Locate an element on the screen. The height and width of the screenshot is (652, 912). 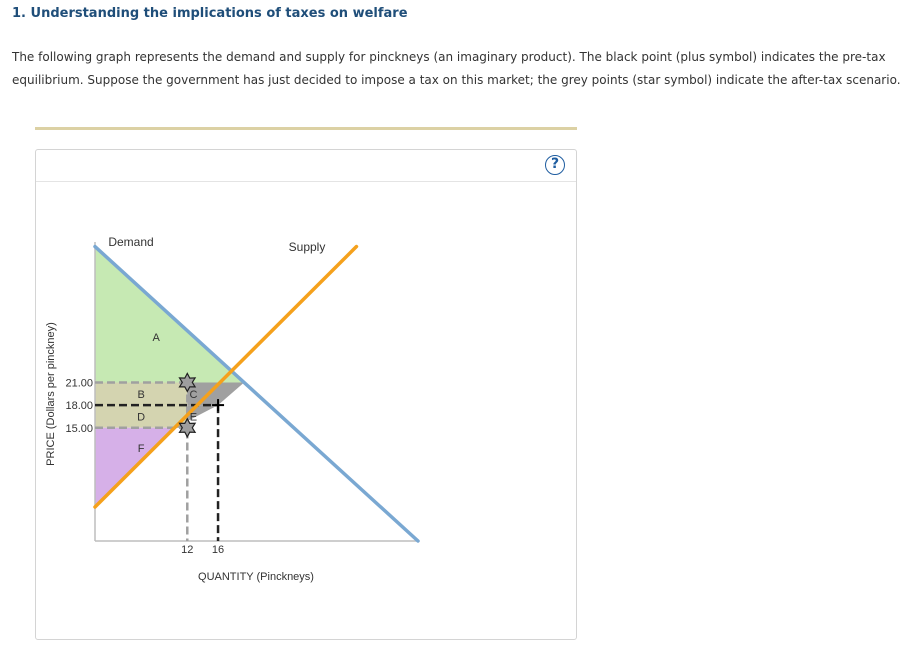
y-tick-label: 21.00 is located at coordinates (79, 383).